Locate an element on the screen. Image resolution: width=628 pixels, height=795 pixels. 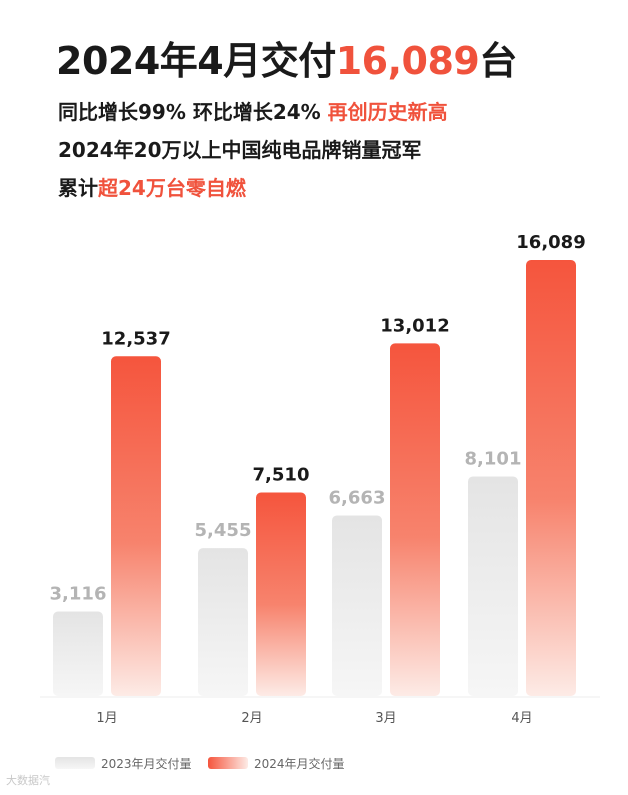
headline-highlight: 16,089 is located at coordinates (407, 61).